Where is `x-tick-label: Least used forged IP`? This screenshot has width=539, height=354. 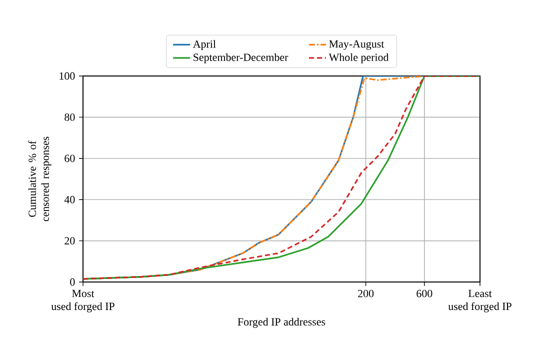 x-tick-label: Least used forged IP is located at coordinates (480, 301).